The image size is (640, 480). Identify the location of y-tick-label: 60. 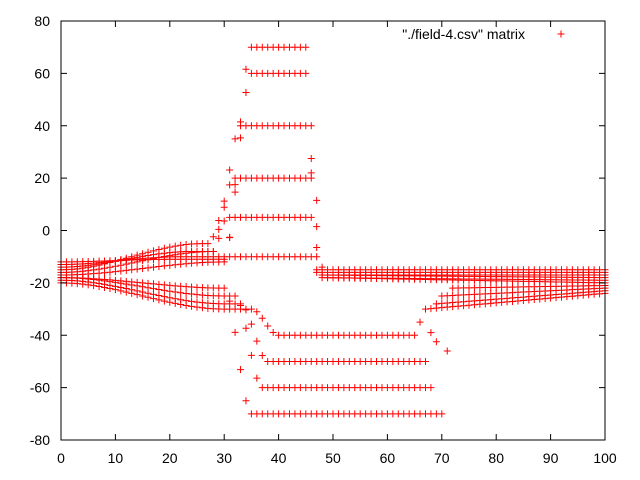
(42, 73).